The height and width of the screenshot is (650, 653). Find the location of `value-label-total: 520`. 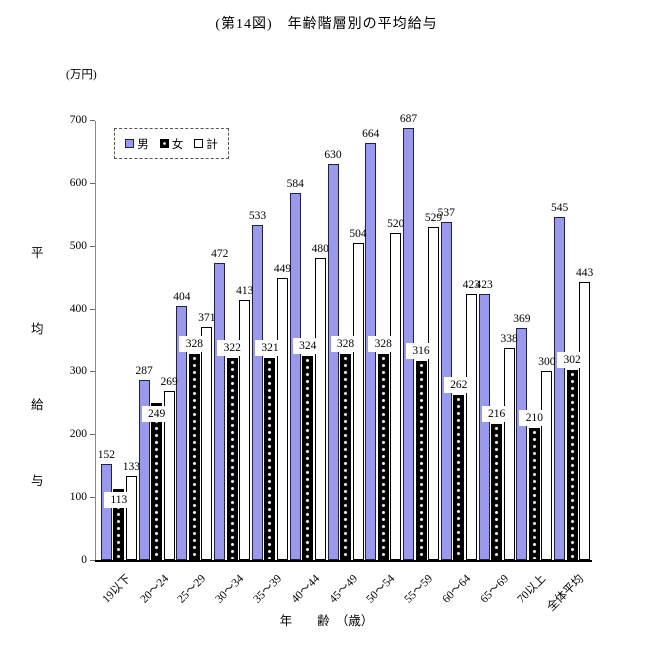

value-label-total: 520 is located at coordinates (396, 224).